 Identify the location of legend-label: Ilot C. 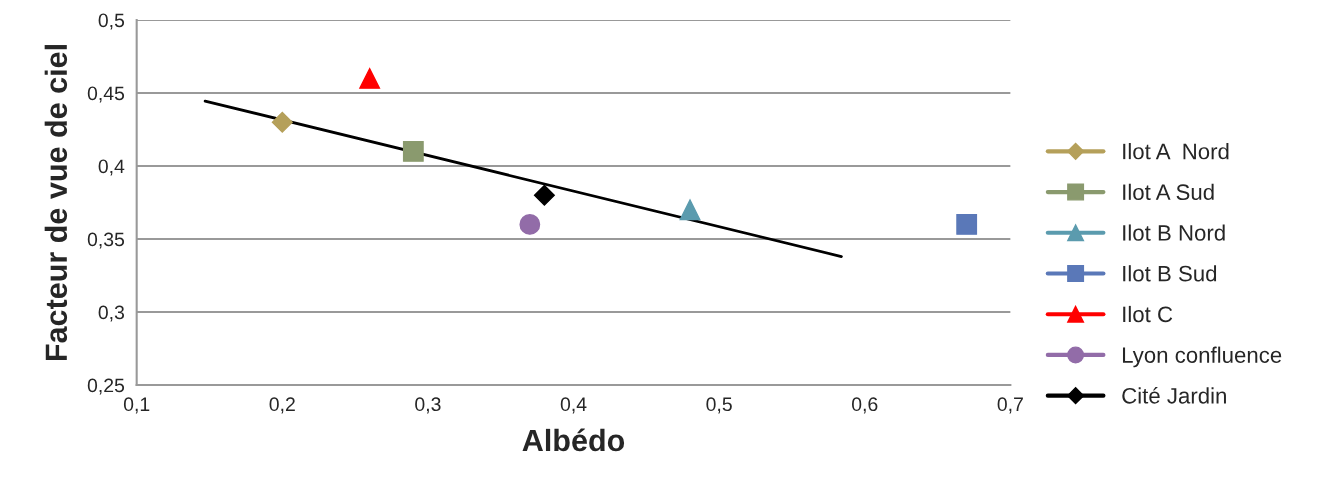
(1148, 314).